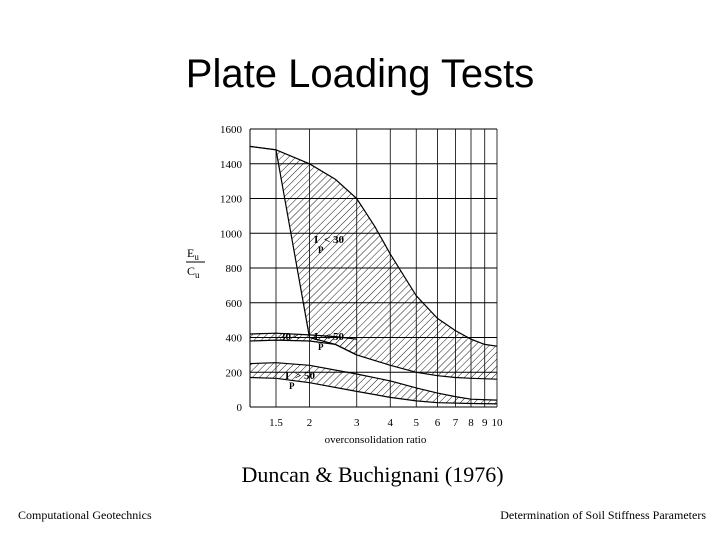 The image size is (720, 540). Describe the element at coordinates (234, 339) in the screenshot. I see `y-tick-label: 400` at that location.